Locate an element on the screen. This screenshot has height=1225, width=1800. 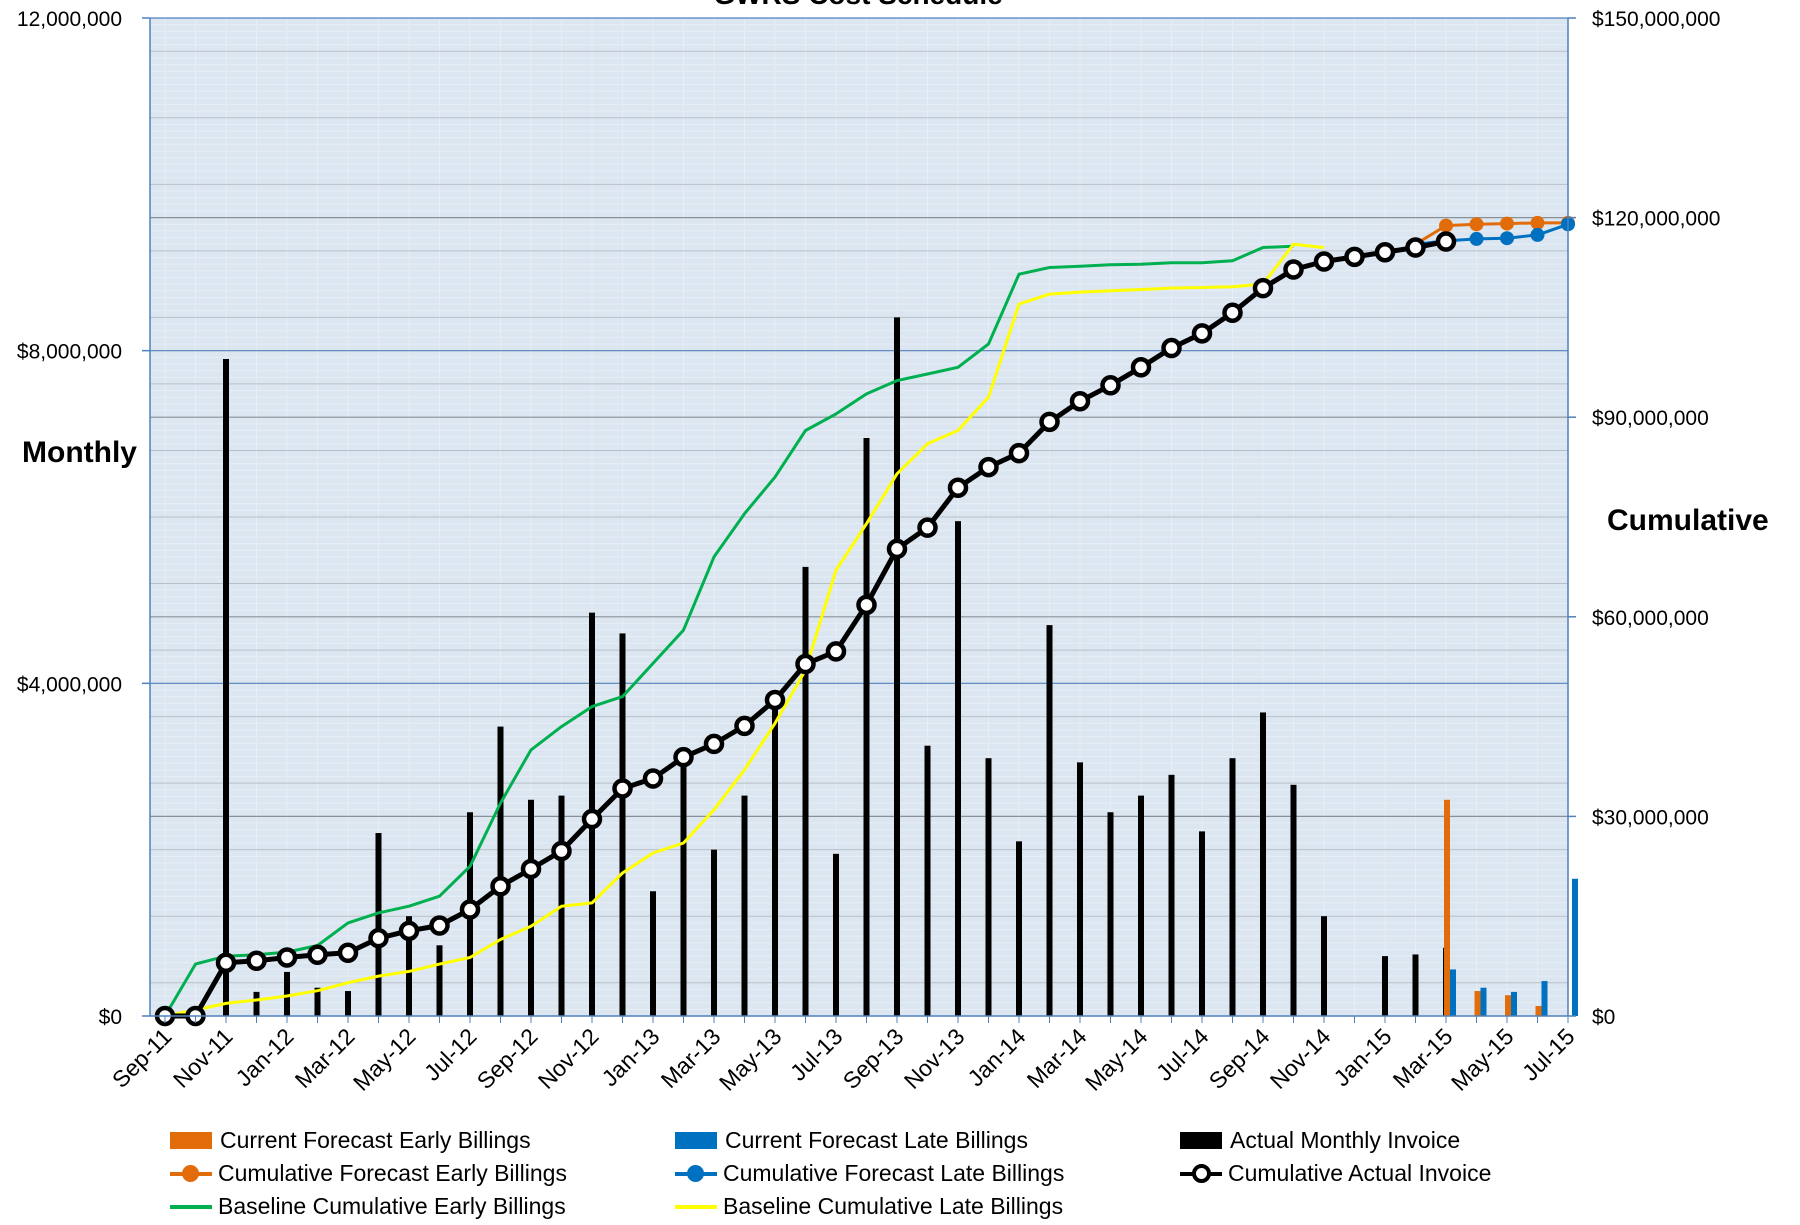
y-tick-label-left: $8,000,000 is located at coordinates (69, 352).